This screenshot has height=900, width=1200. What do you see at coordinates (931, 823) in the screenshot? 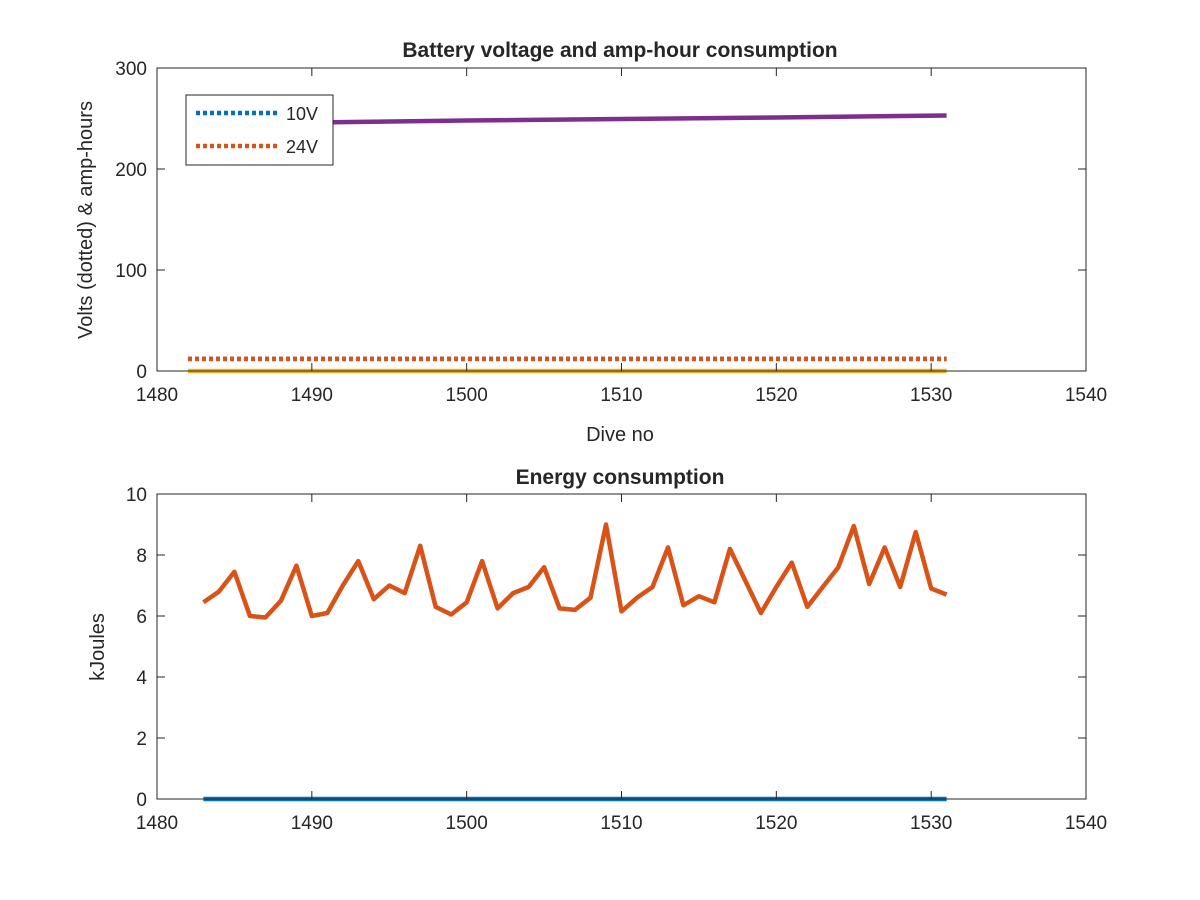
I see `energy-x-tick-label: 1530` at bounding box center [931, 823].